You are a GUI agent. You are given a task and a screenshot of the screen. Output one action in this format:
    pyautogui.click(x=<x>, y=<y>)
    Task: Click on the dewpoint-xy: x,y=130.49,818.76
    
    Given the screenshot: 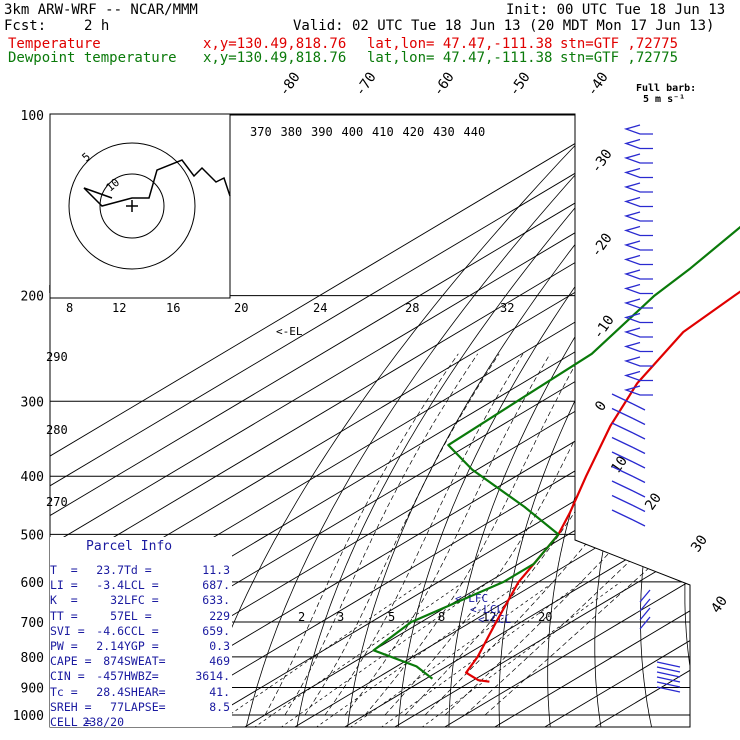 What is the action you would take?
    pyautogui.click(x=275, y=58)
    